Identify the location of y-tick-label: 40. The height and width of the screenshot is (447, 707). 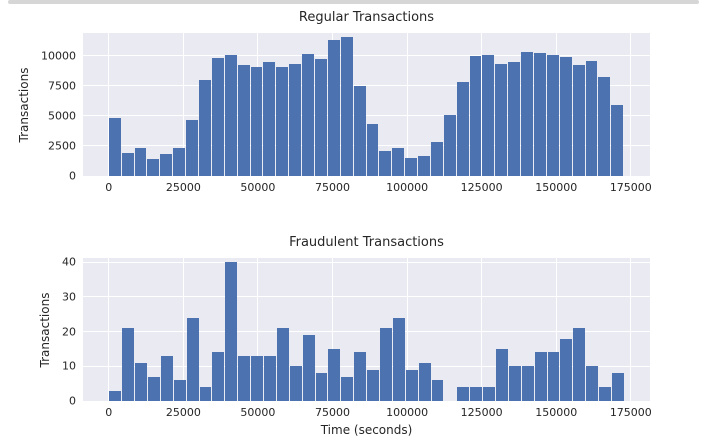
(69, 262).